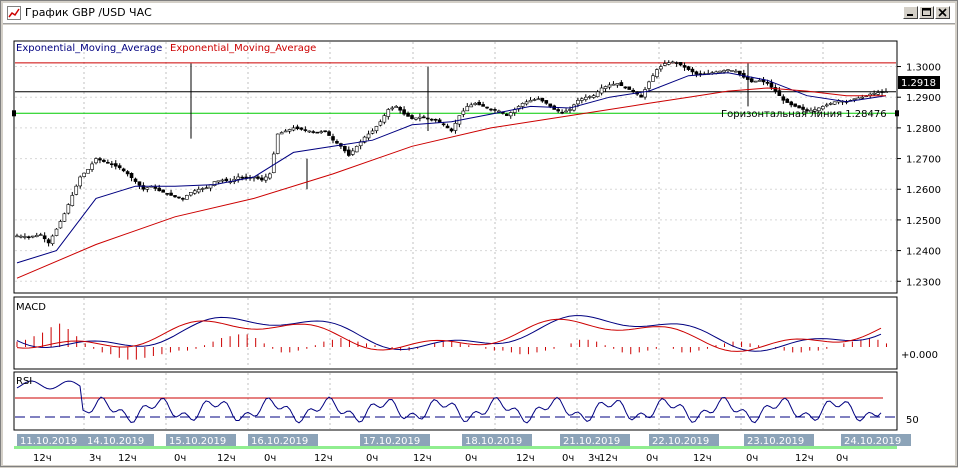  I want to click on macd-panel, so click(455, 333).